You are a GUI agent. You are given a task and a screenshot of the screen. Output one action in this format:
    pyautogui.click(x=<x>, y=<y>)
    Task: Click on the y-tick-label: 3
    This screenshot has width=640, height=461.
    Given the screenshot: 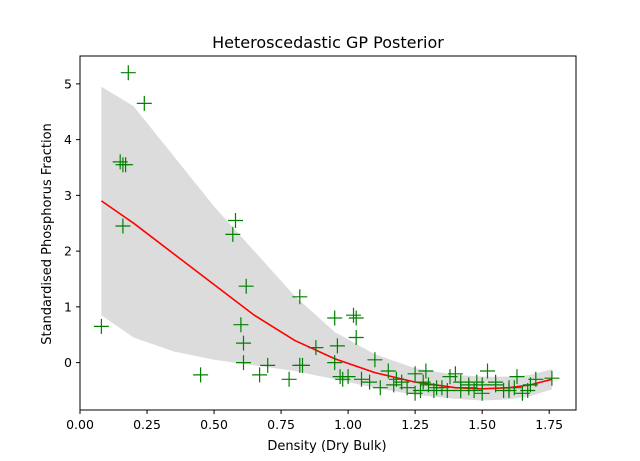 What is the action you would take?
    pyautogui.click(x=68, y=195)
    